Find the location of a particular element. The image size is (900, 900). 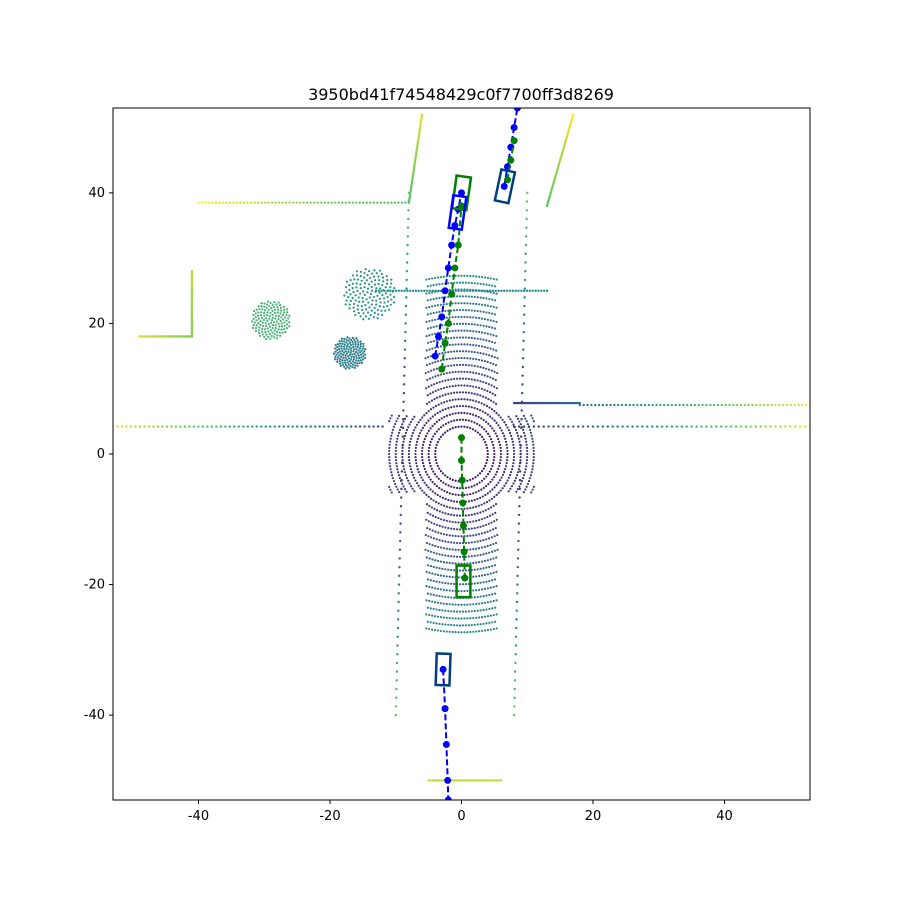

trajectories is located at coordinates (476, 454).